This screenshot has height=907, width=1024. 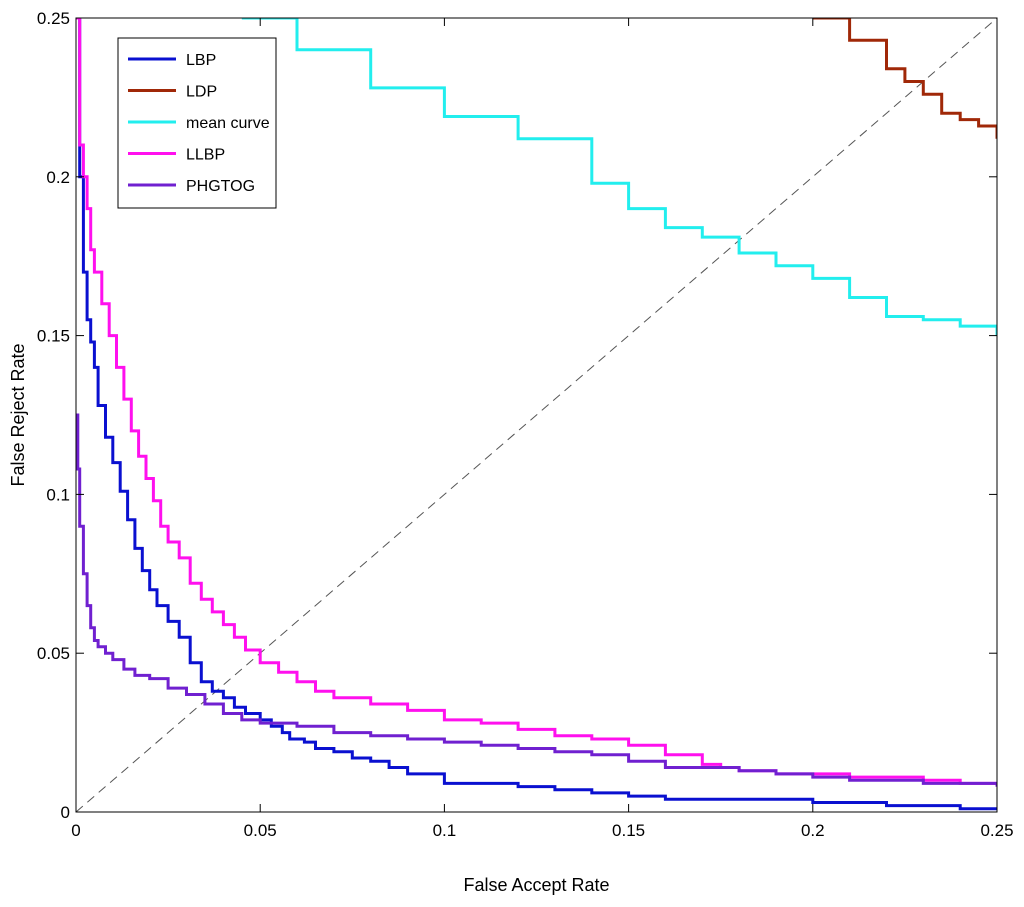 What do you see at coordinates (260, 830) in the screenshot?
I see `x-tick-label: 0.05` at bounding box center [260, 830].